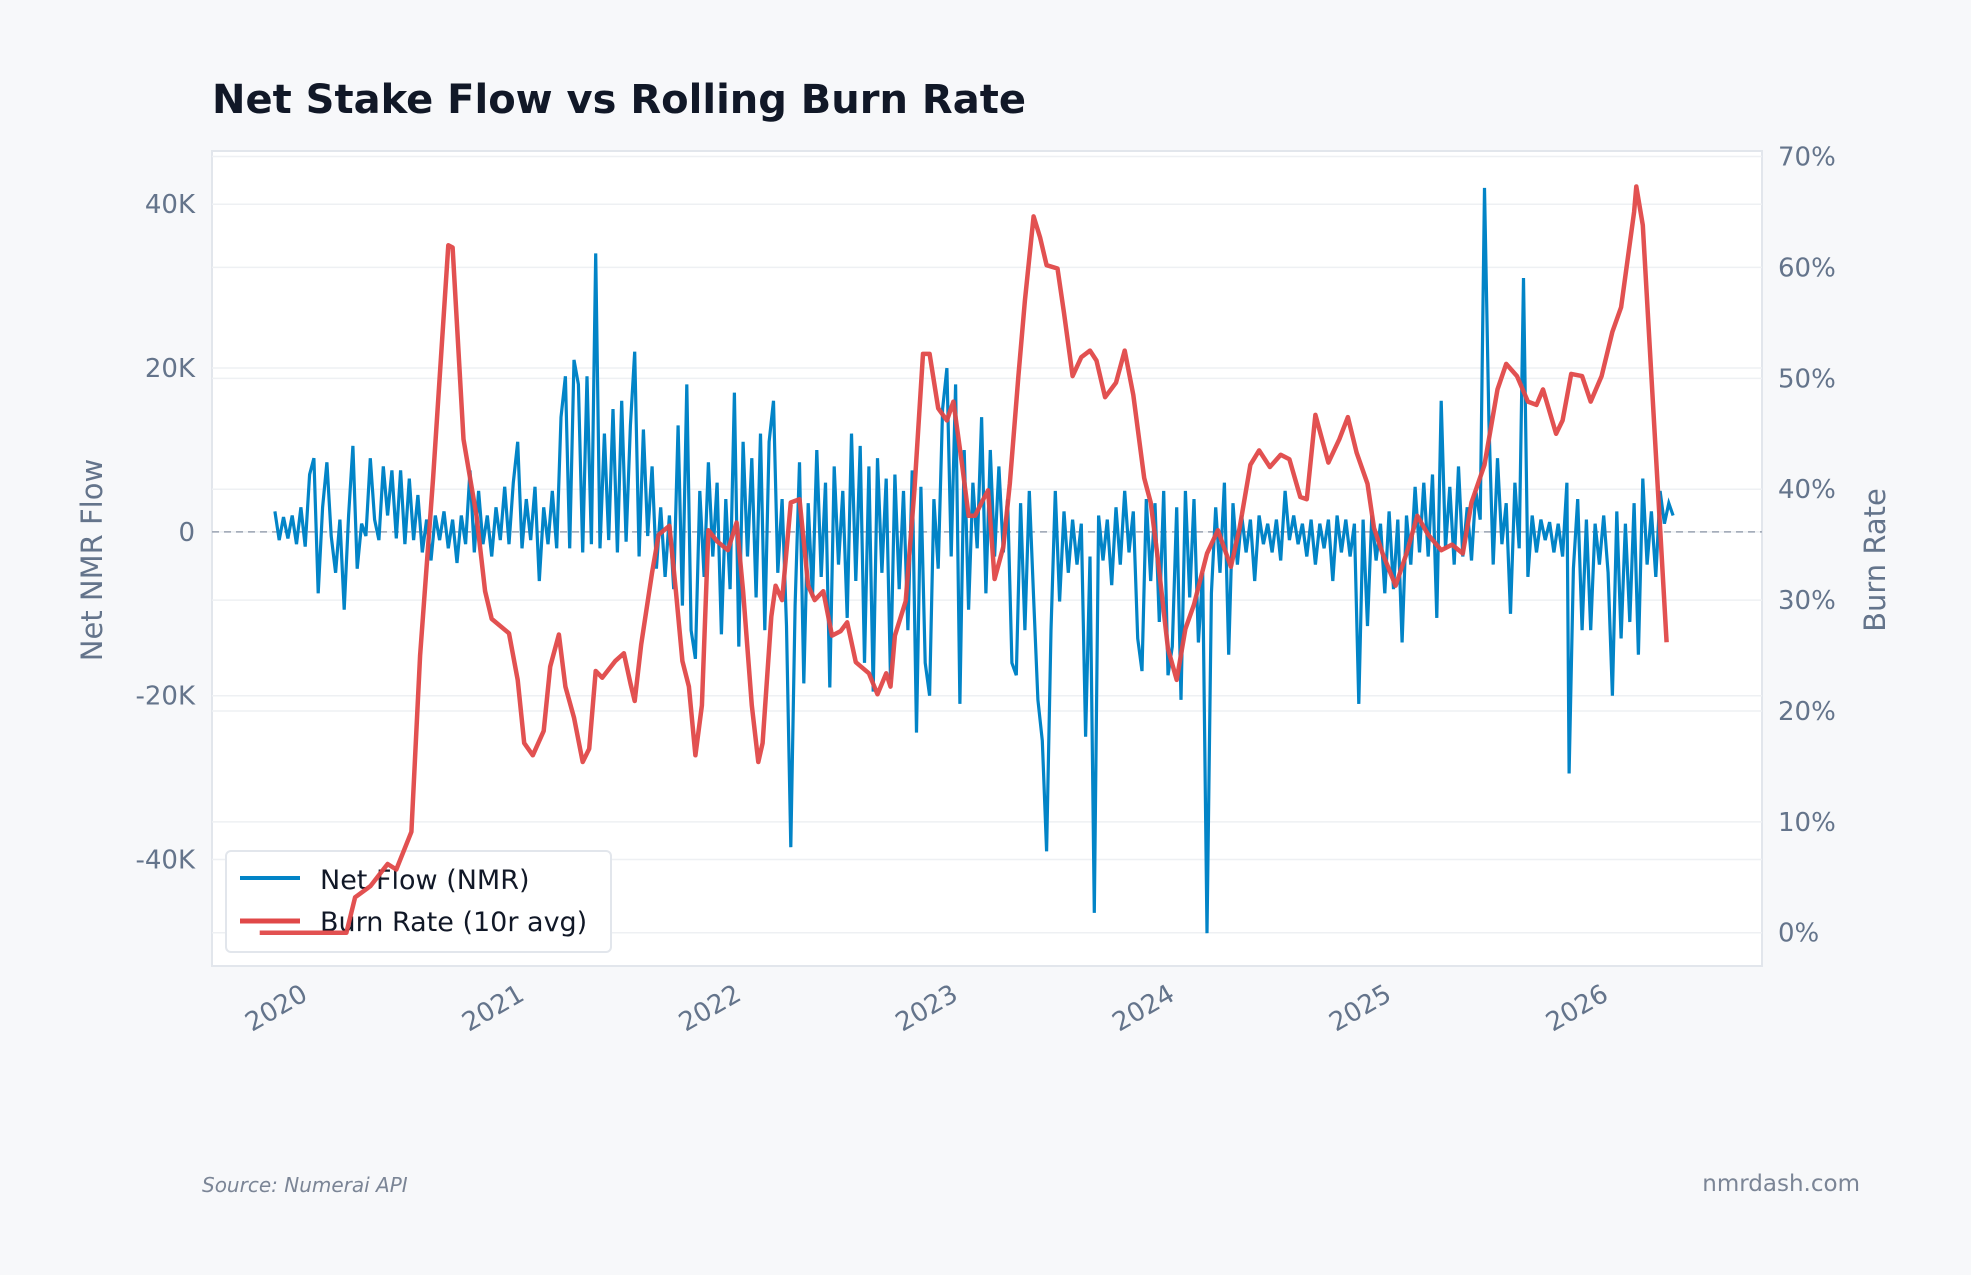  What do you see at coordinates (165, 532) in the screenshot?
I see `y-axis-left: 40K 20K 0 -20K -40K` at bounding box center [165, 532].